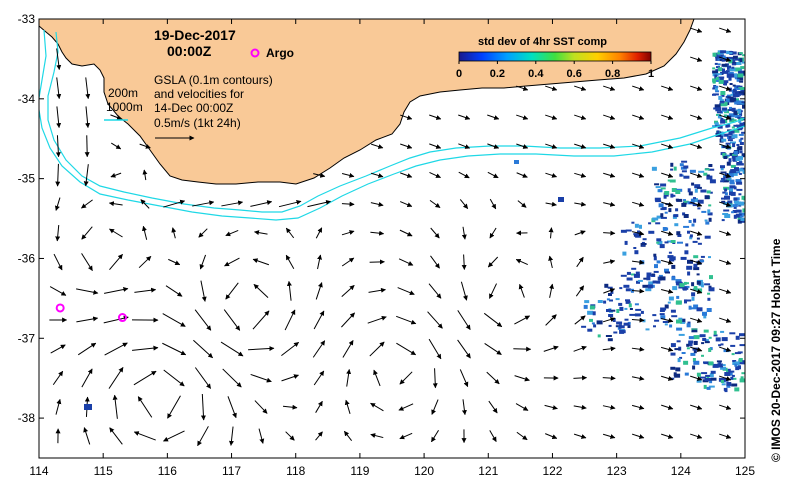  What do you see at coordinates (497, 74) in the screenshot?
I see `colorbar-tick-label: 0.2` at bounding box center [497, 74].